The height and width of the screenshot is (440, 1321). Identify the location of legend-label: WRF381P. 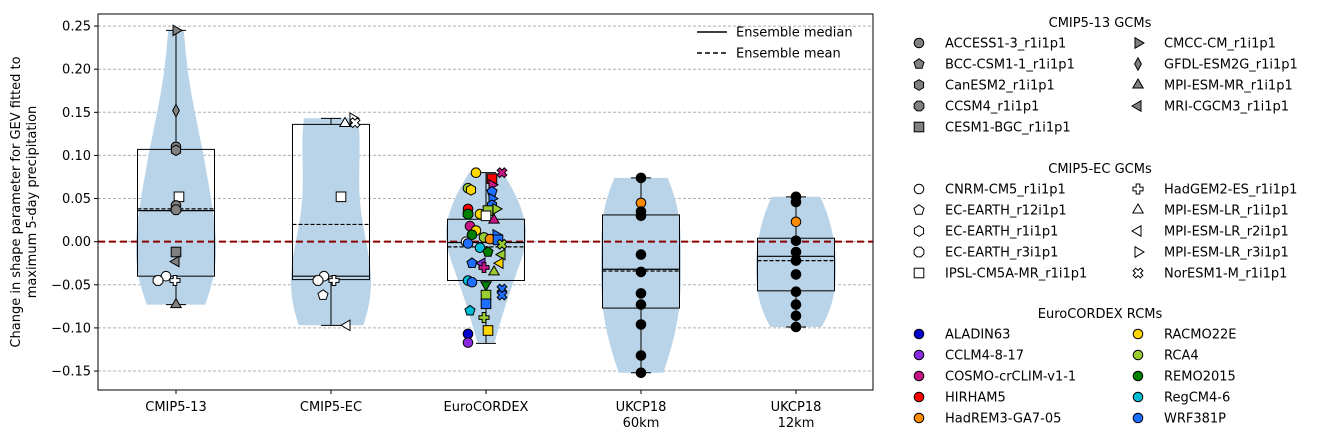
(1195, 419).